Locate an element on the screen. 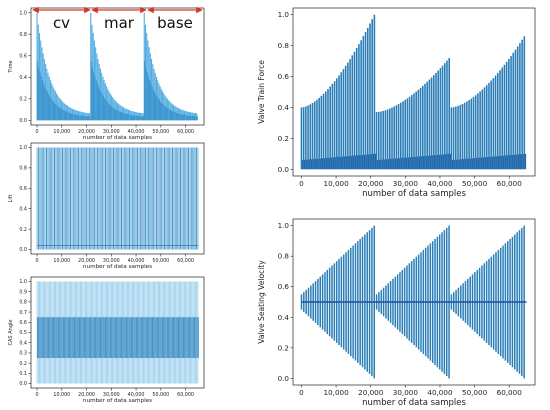 Image resolution: width=550 pixels, height=410 pixels. y-axis-label: CAS Angle is located at coordinates (11, 332).